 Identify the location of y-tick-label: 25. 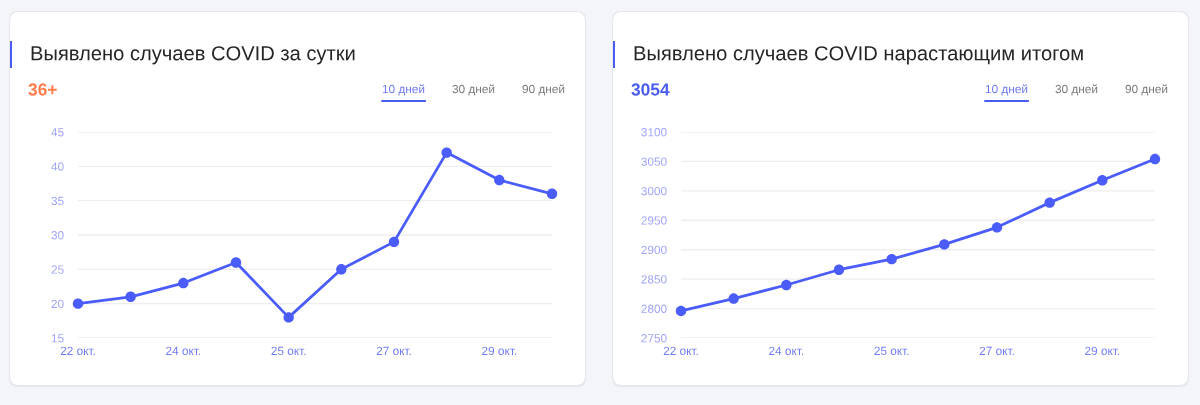
(57, 269).